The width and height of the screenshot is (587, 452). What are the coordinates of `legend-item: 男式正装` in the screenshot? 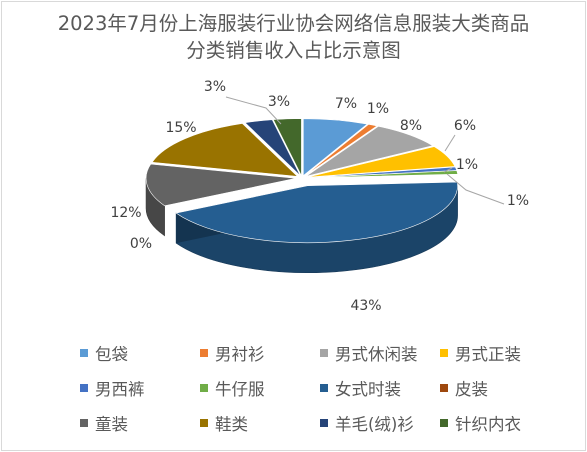 It's located at (495, 353).